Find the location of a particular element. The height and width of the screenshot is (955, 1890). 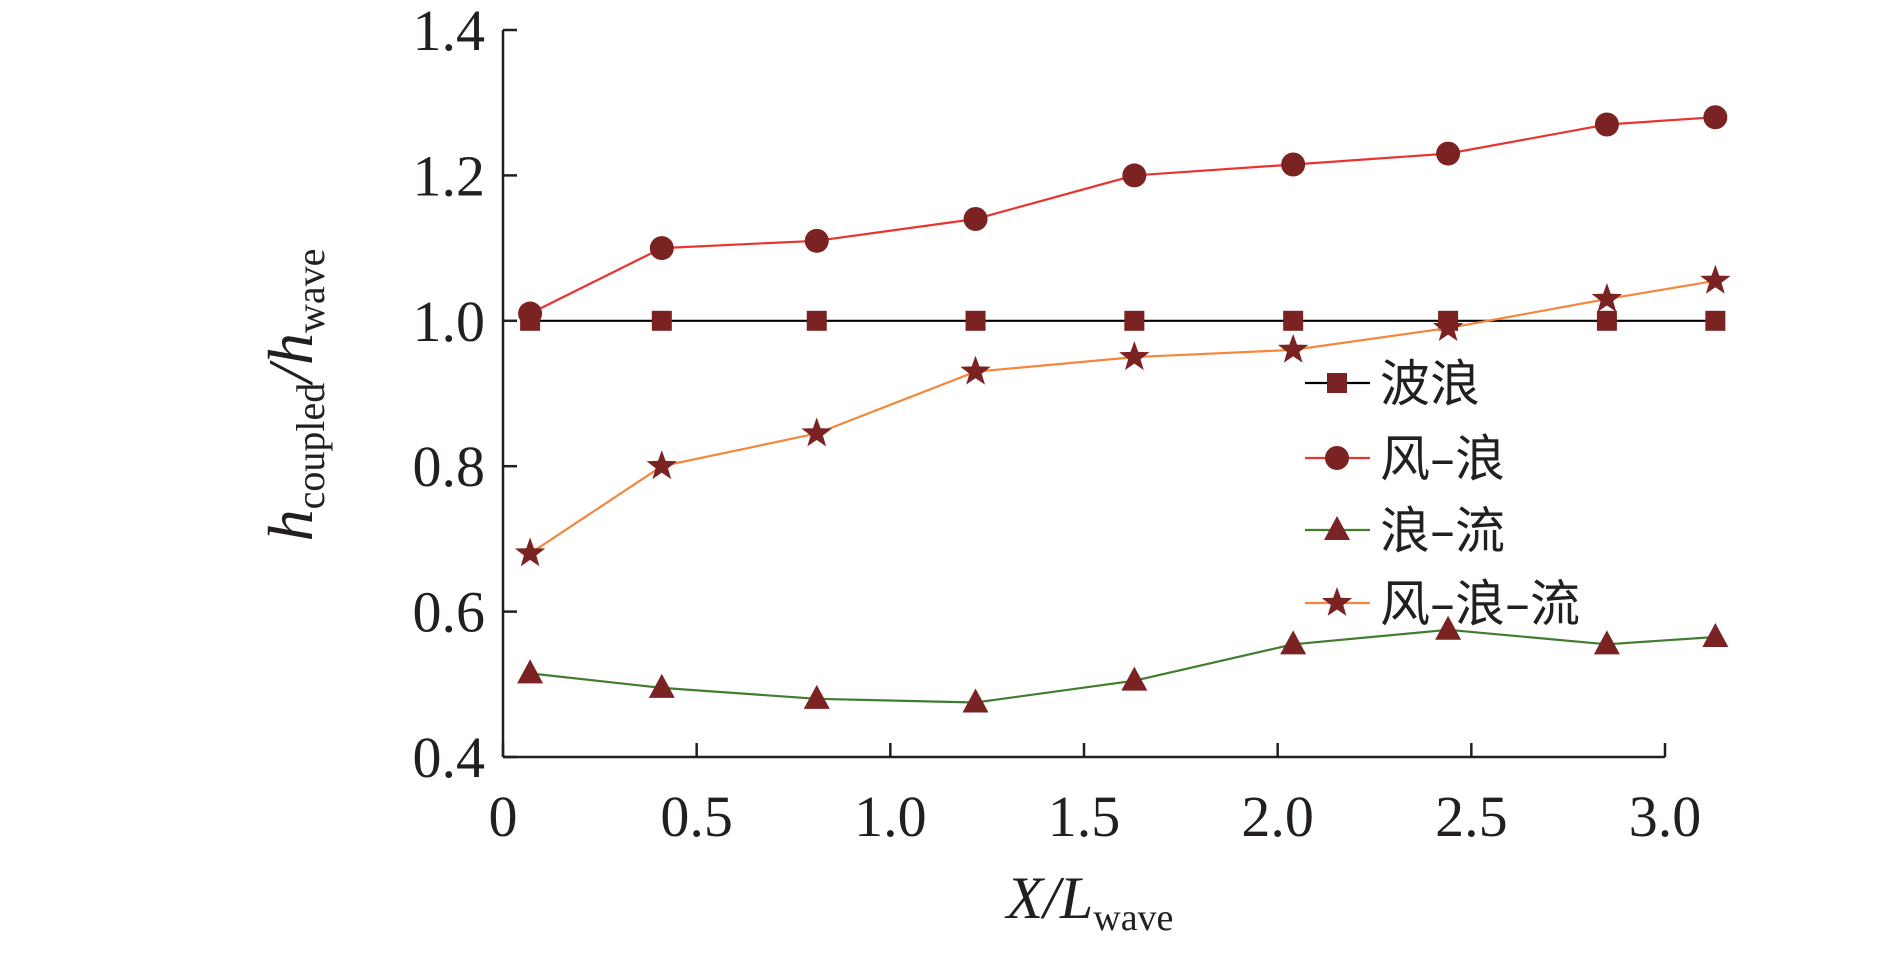

legend-item: 风–浪 is located at coordinates (1405, 459).